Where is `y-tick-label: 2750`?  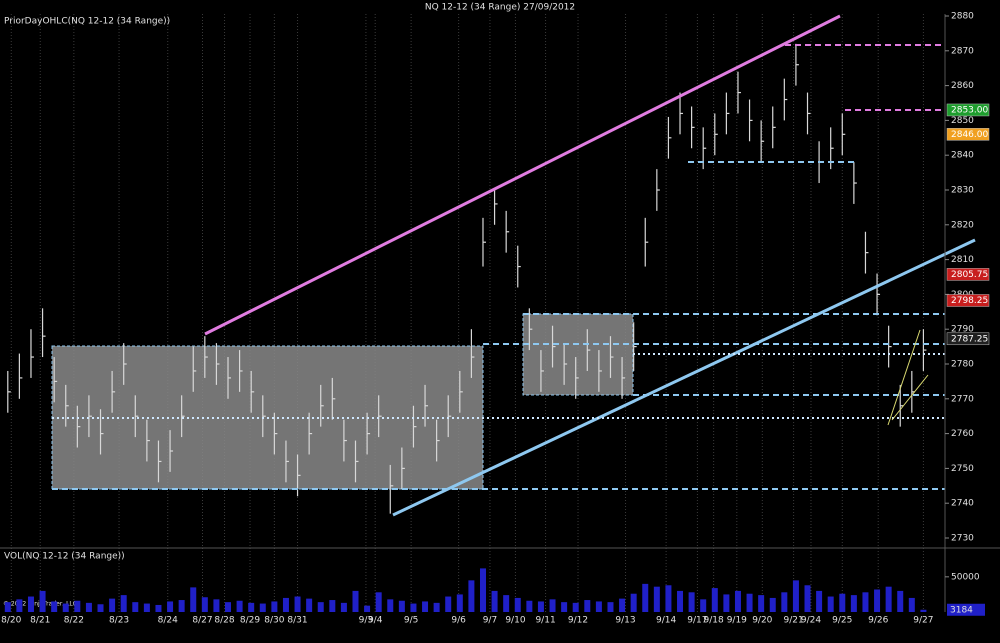 y-tick-label: 2750 is located at coordinates (962, 469).